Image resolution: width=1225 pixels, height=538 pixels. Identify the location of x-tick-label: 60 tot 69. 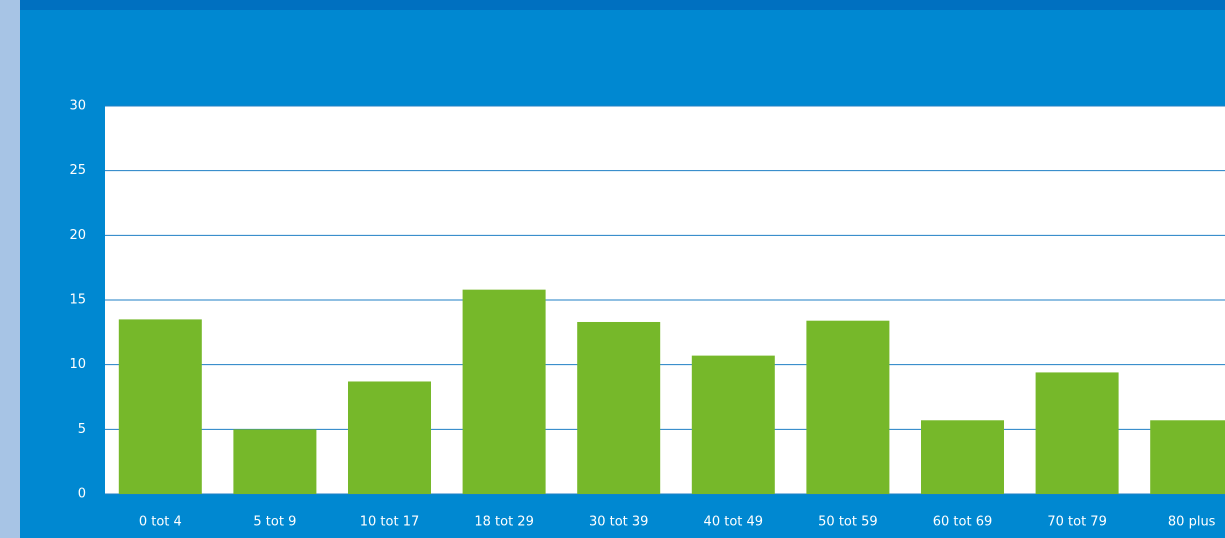
(963, 522).